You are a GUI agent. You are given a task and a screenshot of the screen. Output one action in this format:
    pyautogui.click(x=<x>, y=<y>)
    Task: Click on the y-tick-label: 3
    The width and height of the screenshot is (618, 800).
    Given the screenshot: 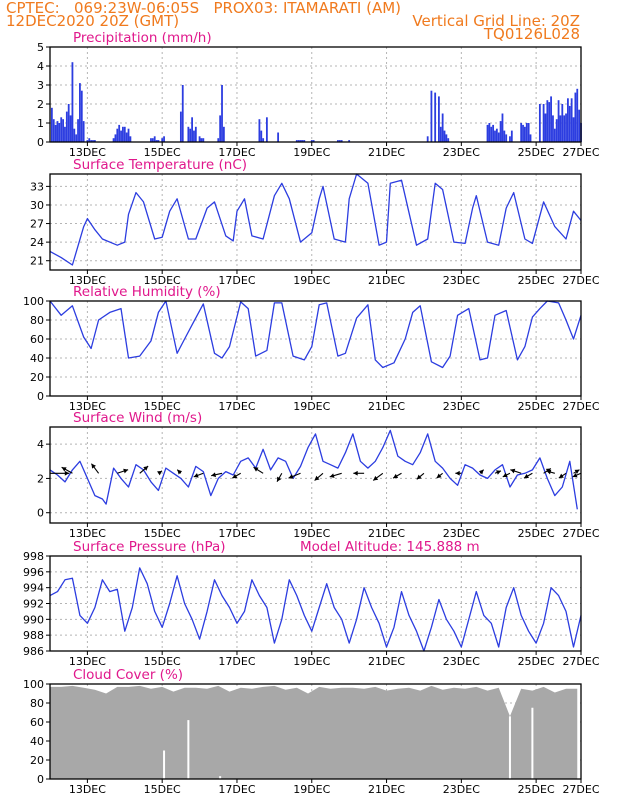 What is the action you would take?
    pyautogui.click(x=40, y=85)
    